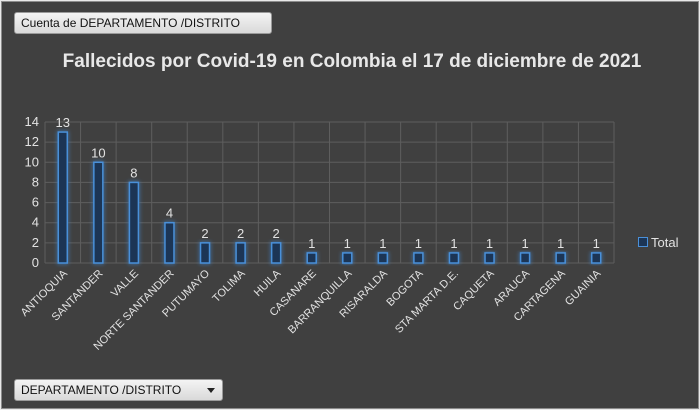 Image resolution: width=700 pixels, height=410 pixels. Describe the element at coordinates (211, 390) in the screenshot. I see `chevron-down-icon` at that location.